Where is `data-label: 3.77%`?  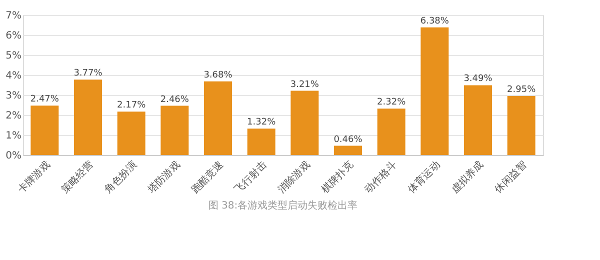 data-label: 3.77% is located at coordinates (88, 73).